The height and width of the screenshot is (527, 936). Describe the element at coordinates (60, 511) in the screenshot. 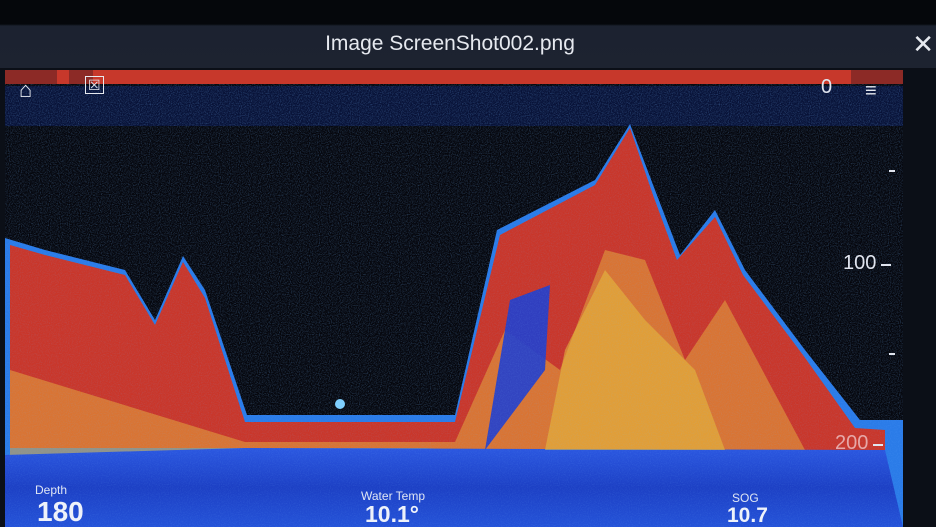

I see `depth-value: 180` at that location.